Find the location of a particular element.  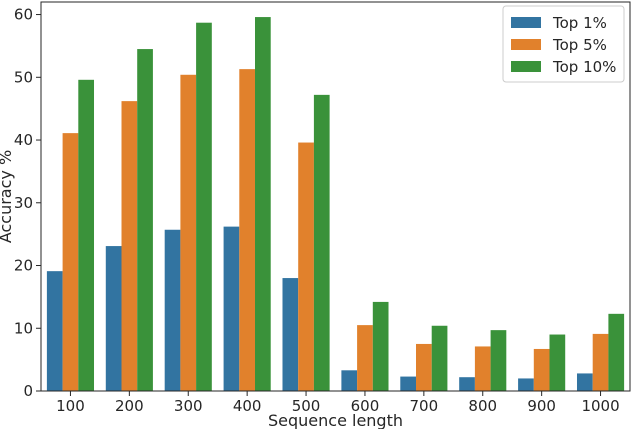

bar-top-5--700 is located at coordinates (424, 367).